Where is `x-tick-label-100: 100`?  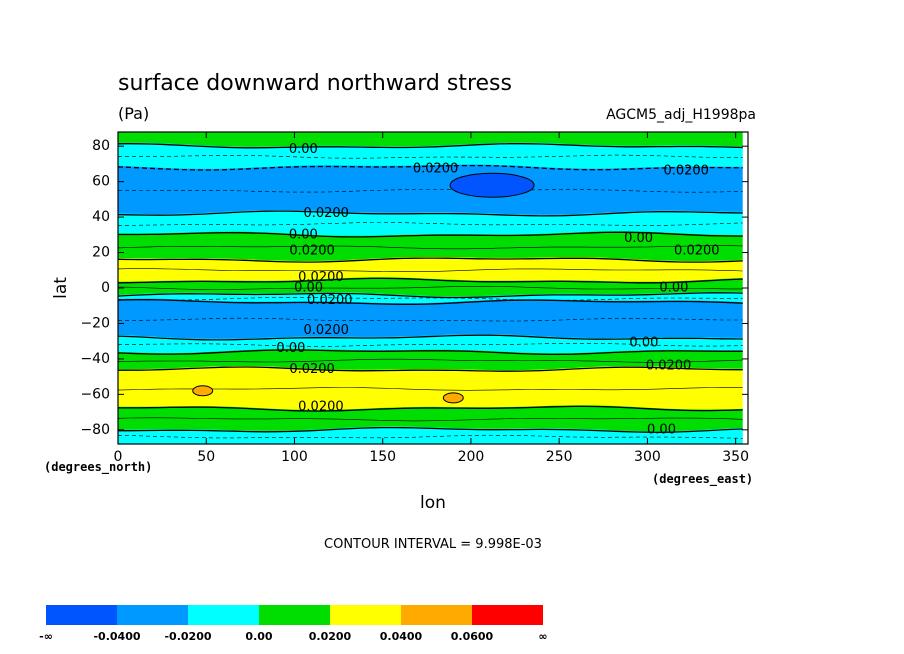 x-tick-label-100: 100 is located at coordinates (294, 457).